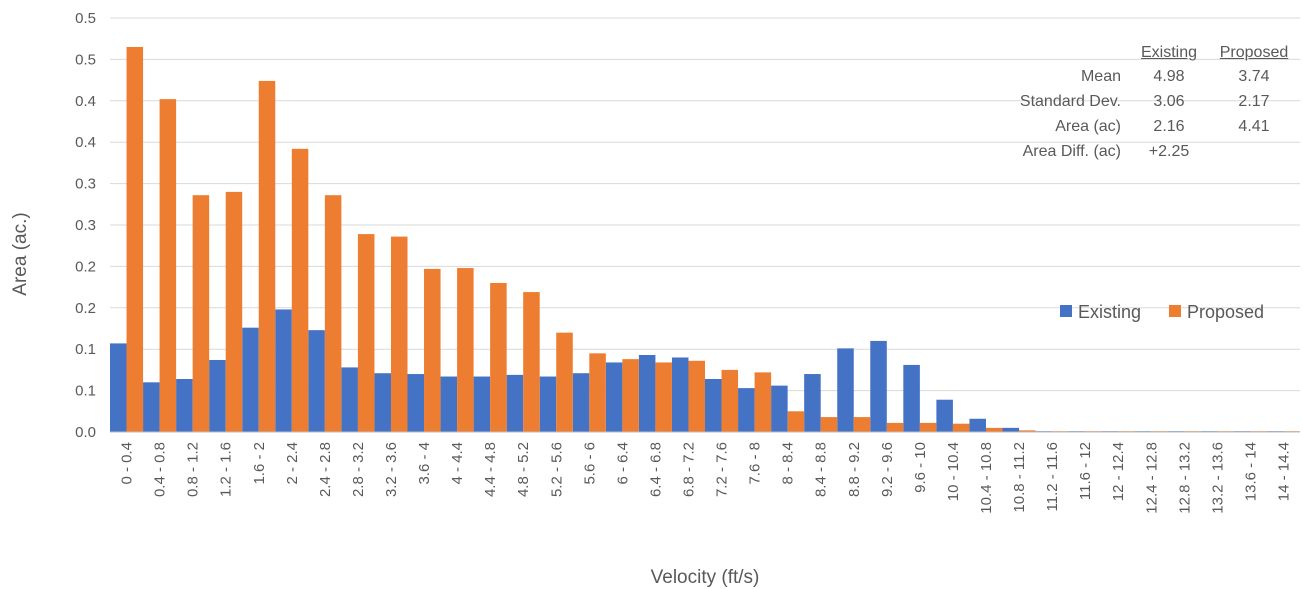  I want to click on stats-label: Standard Dev., so click(1070, 101).